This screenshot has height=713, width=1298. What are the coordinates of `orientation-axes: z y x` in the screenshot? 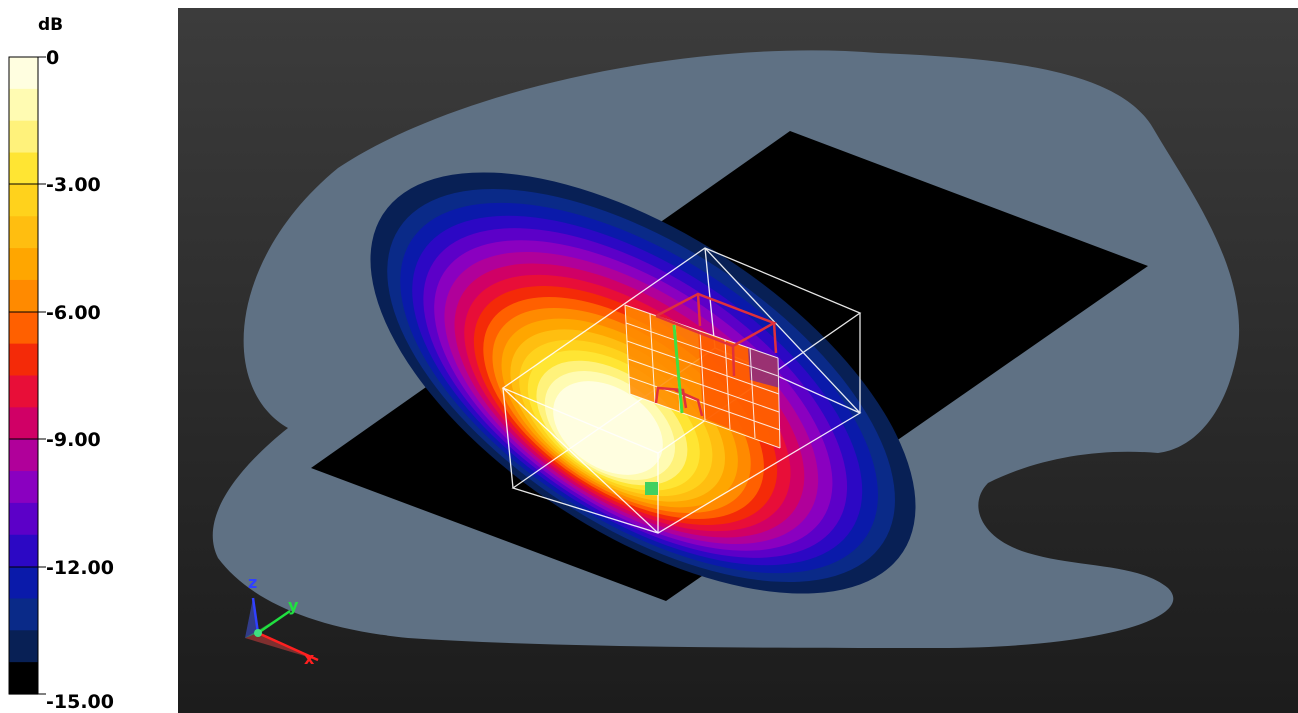 It's located at (282, 620).